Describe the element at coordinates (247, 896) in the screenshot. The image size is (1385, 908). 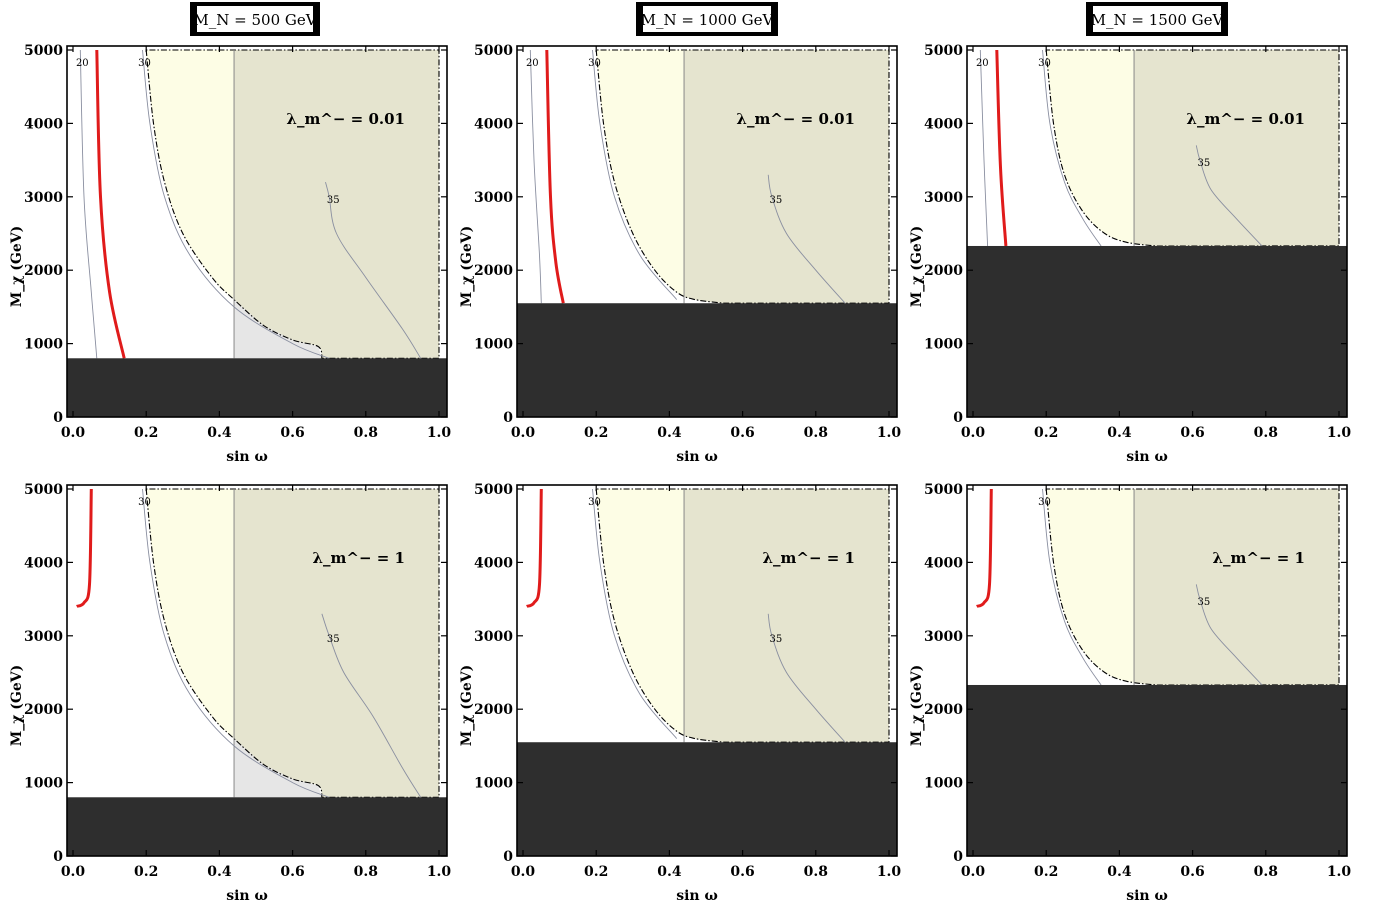
I see `x-axis-label: sin ω` at that location.